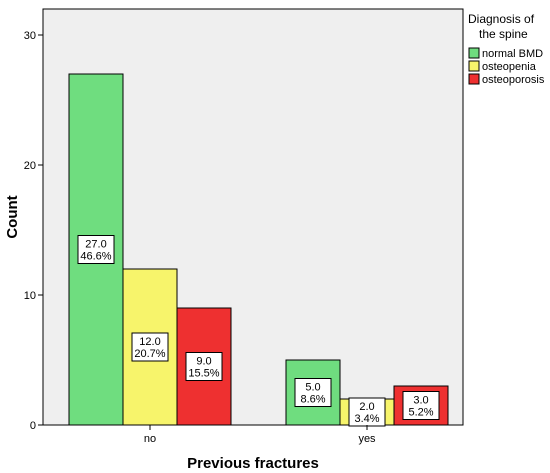  I want to click on data-label: 9.015.5%, so click(204, 366).